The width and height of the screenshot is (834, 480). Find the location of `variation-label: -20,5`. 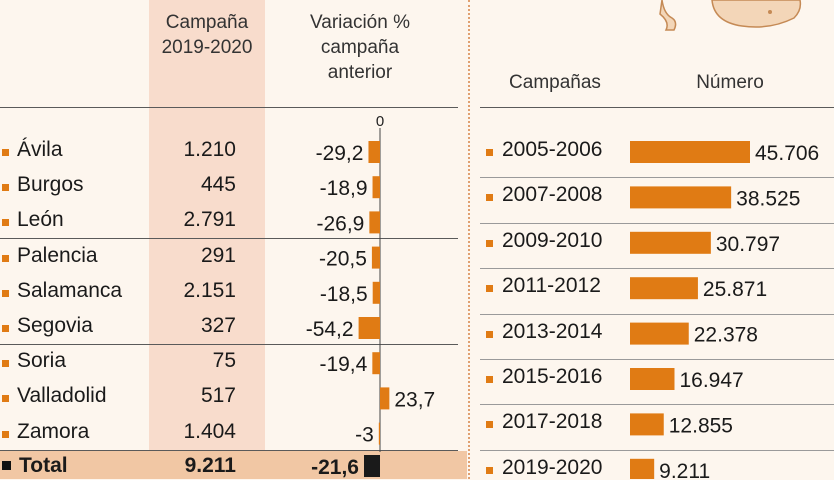

variation-label: -20,5 is located at coordinates (343, 259).